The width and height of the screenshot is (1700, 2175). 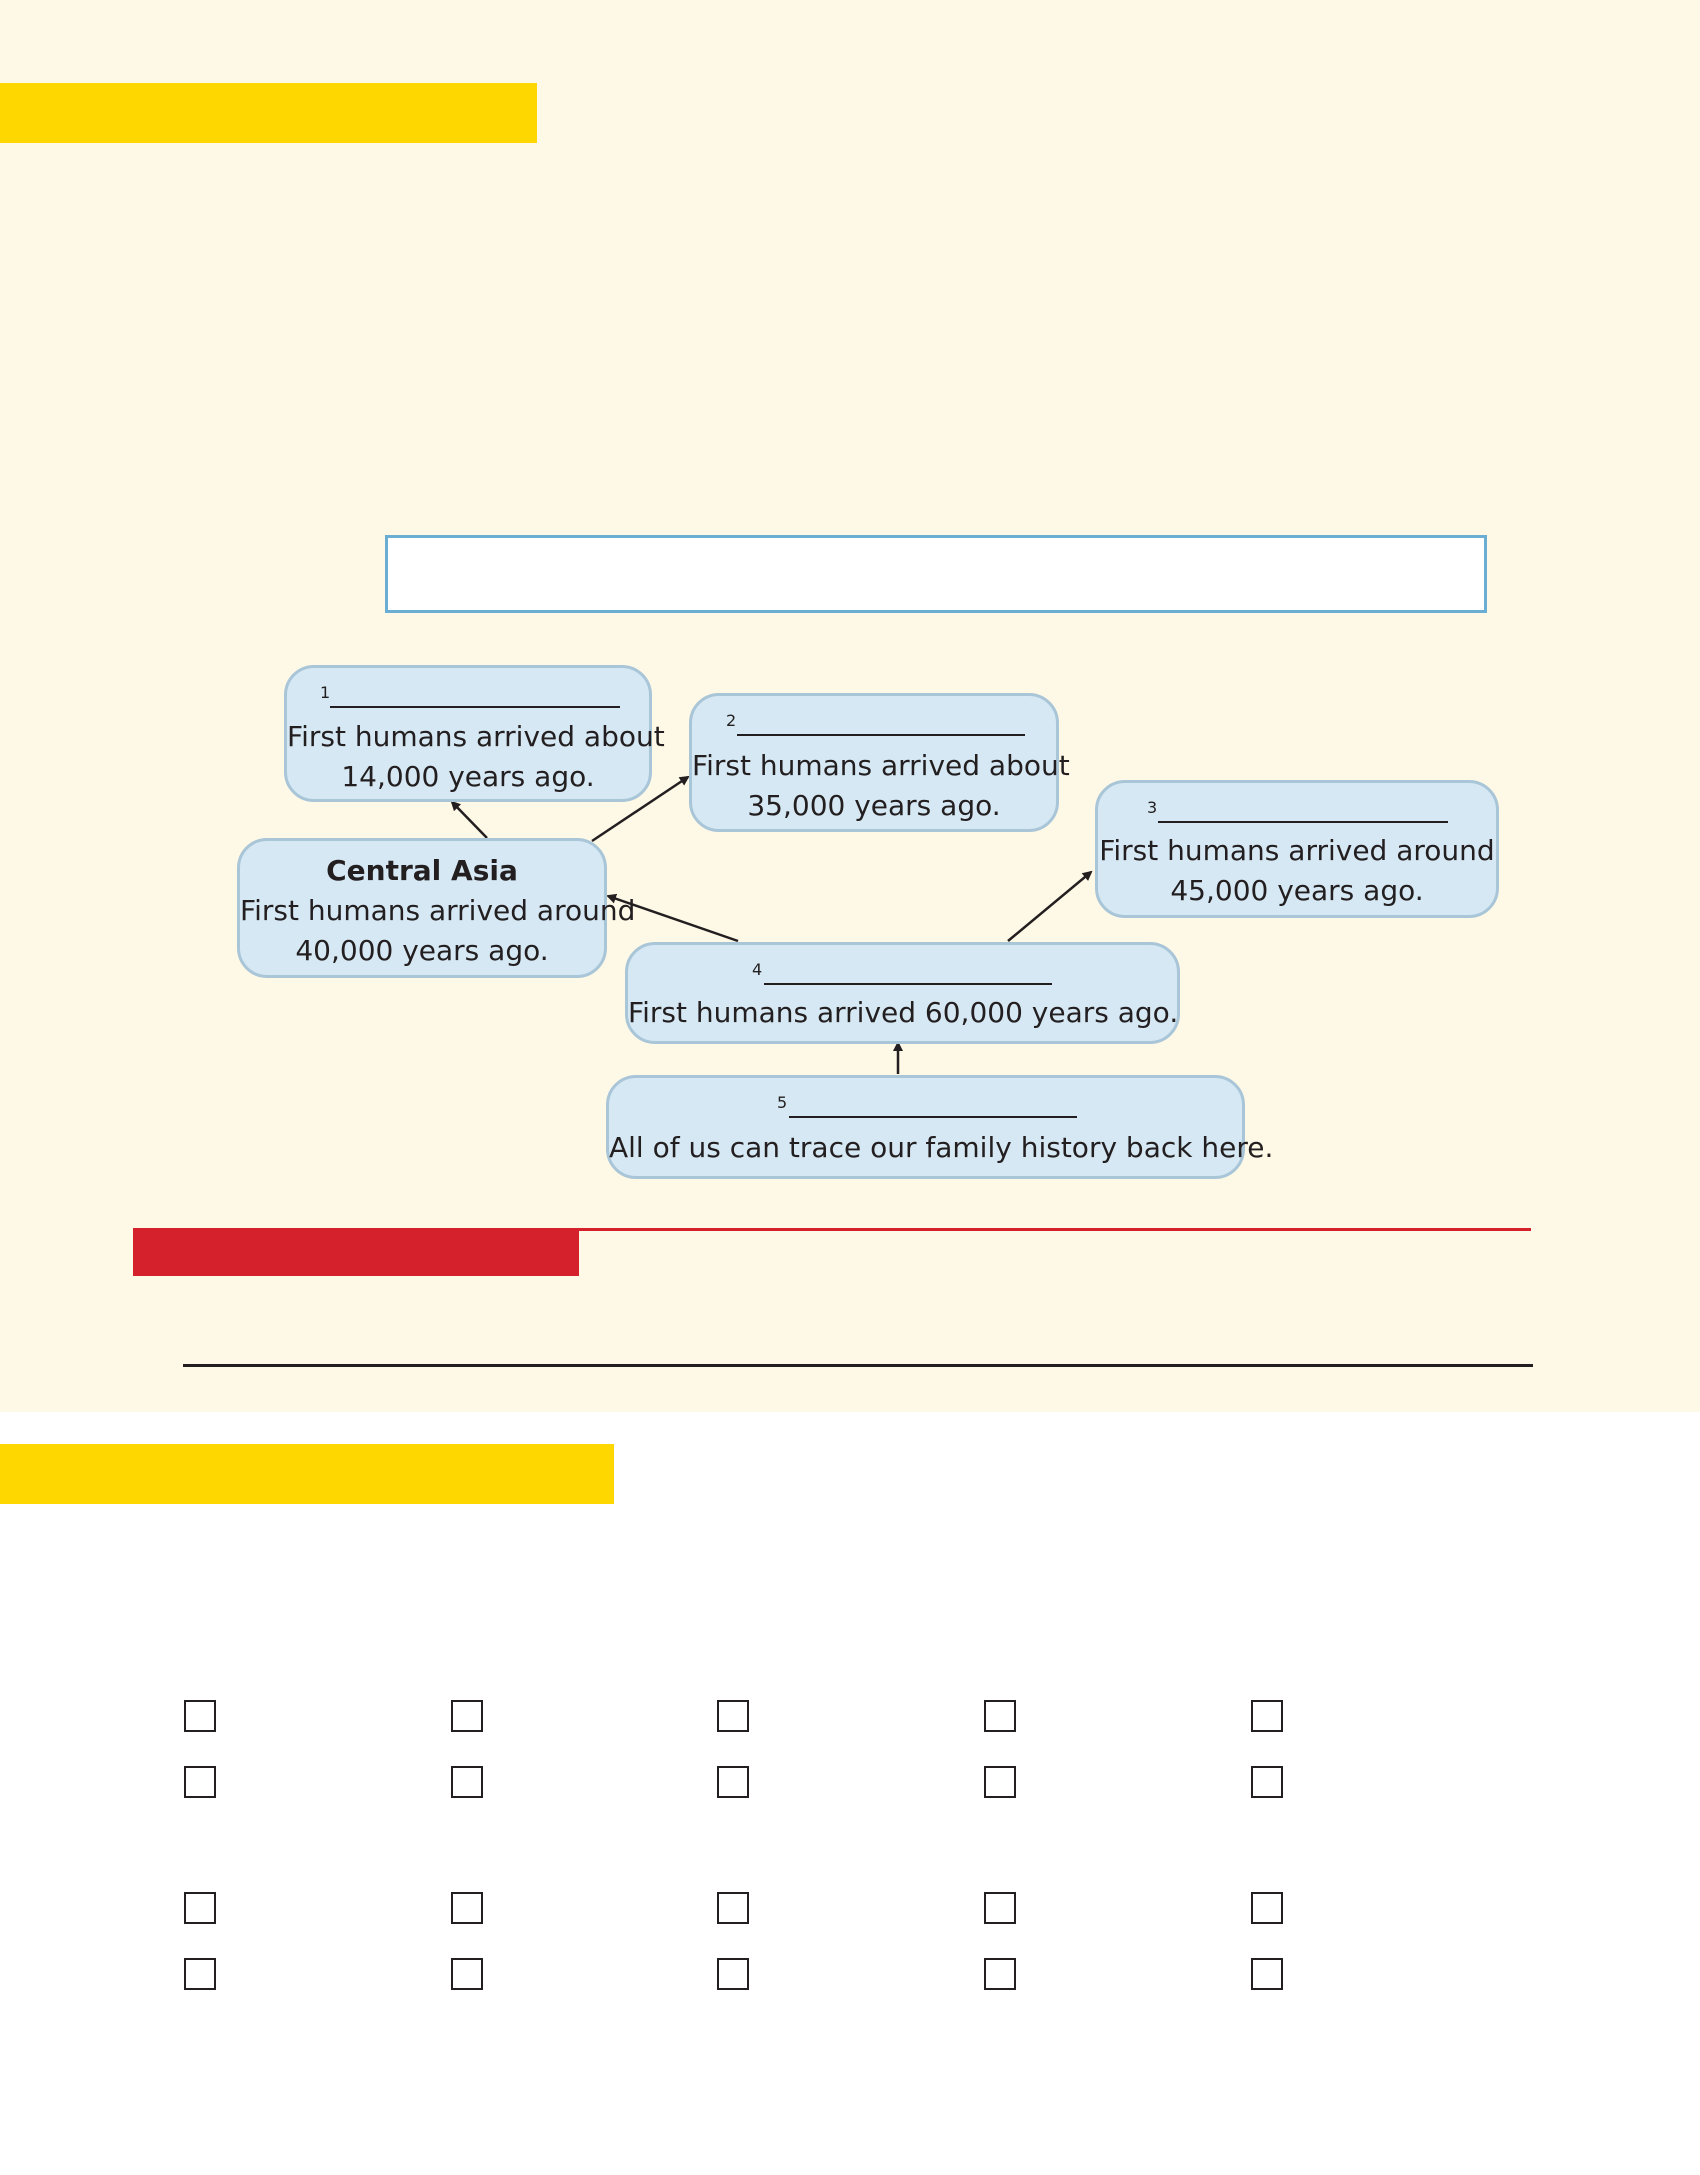 I want to click on card-number: 4, so click(x=757, y=969).